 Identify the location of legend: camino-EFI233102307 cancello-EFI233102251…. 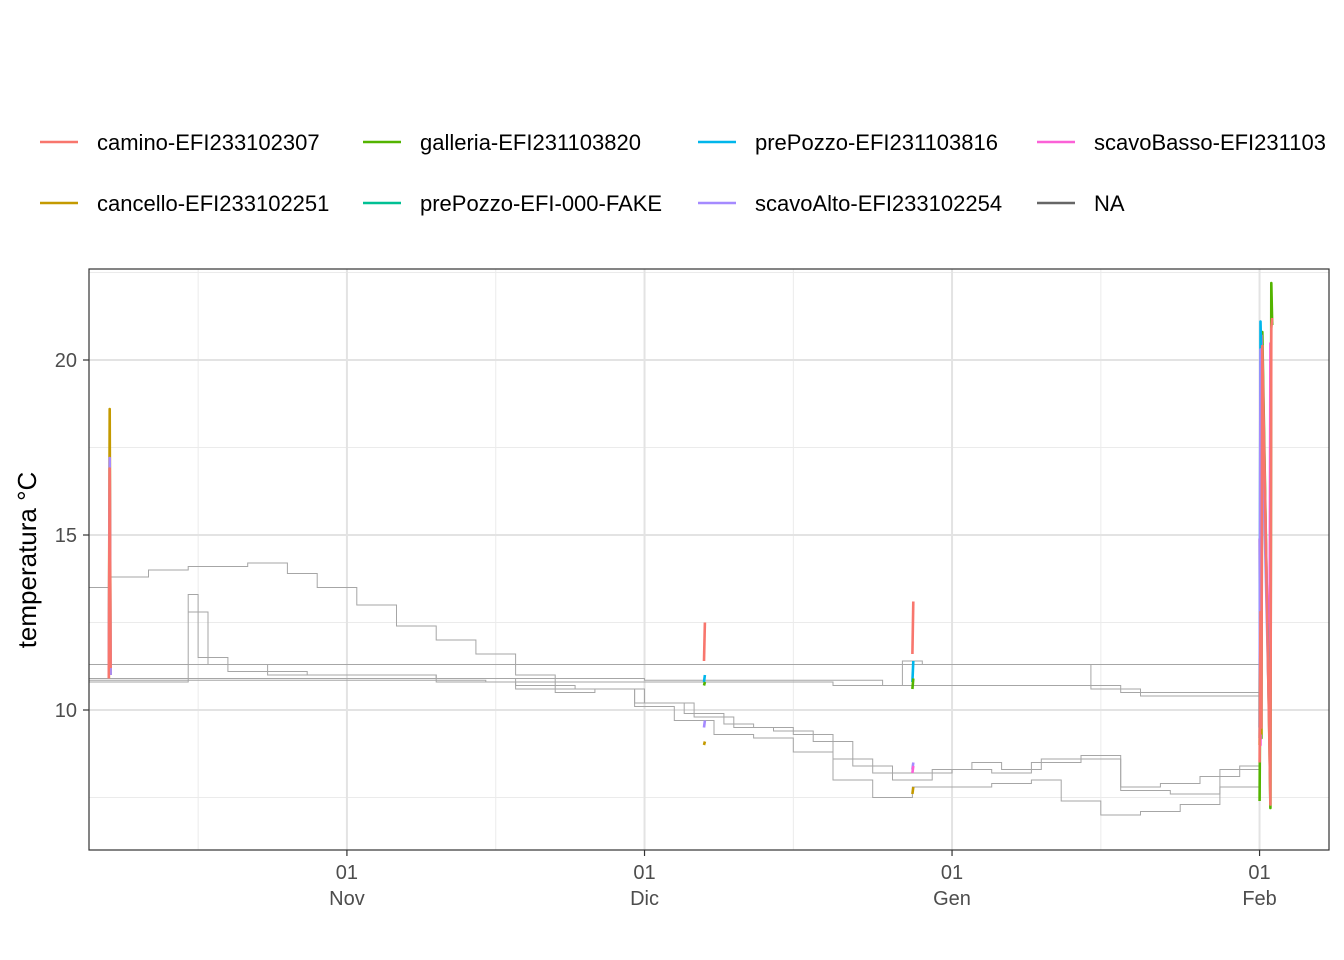
(683, 173).